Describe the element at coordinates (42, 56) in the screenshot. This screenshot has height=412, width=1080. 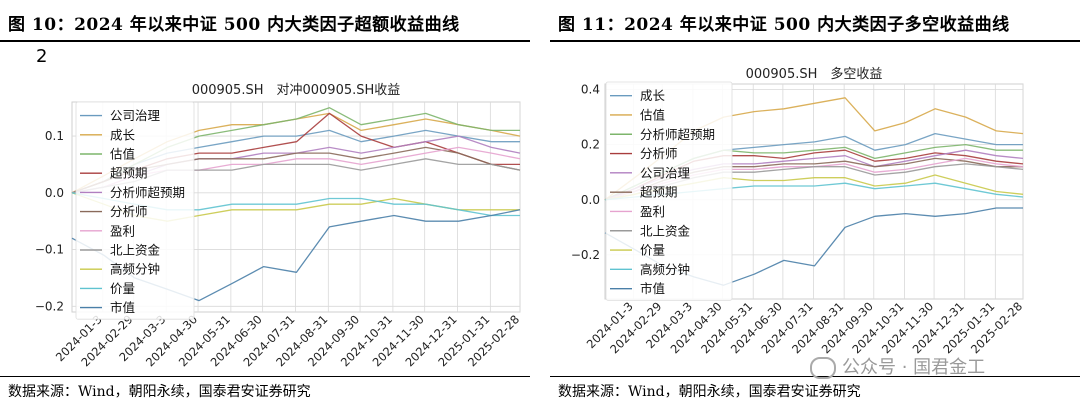
I see `stray-mark: 2` at that location.